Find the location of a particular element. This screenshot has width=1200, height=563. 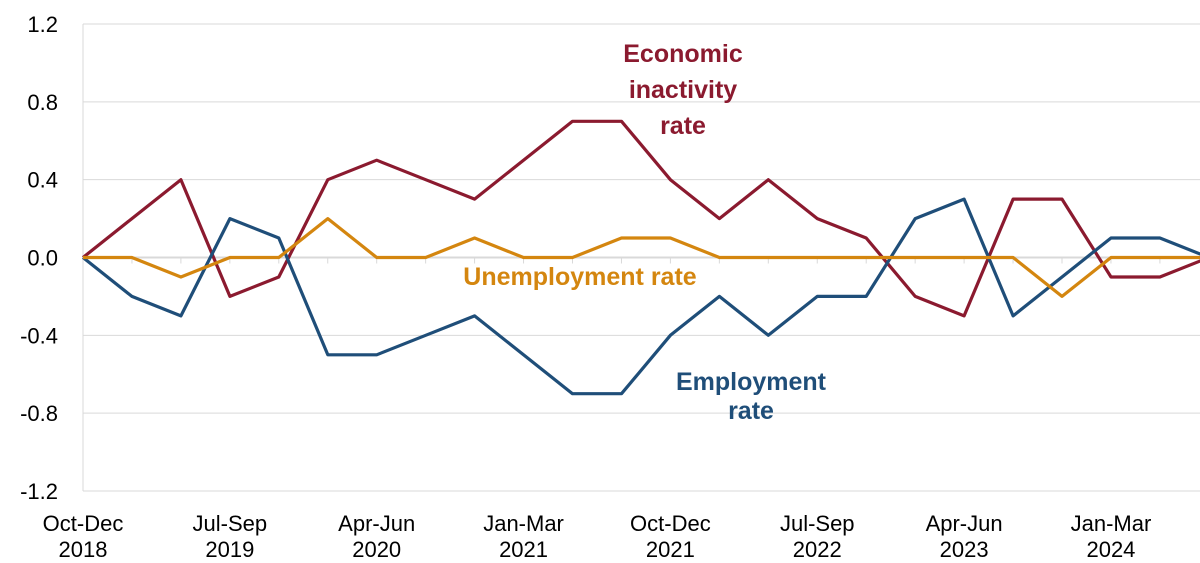

x-tick-label-year: 2022 is located at coordinates (817, 549).